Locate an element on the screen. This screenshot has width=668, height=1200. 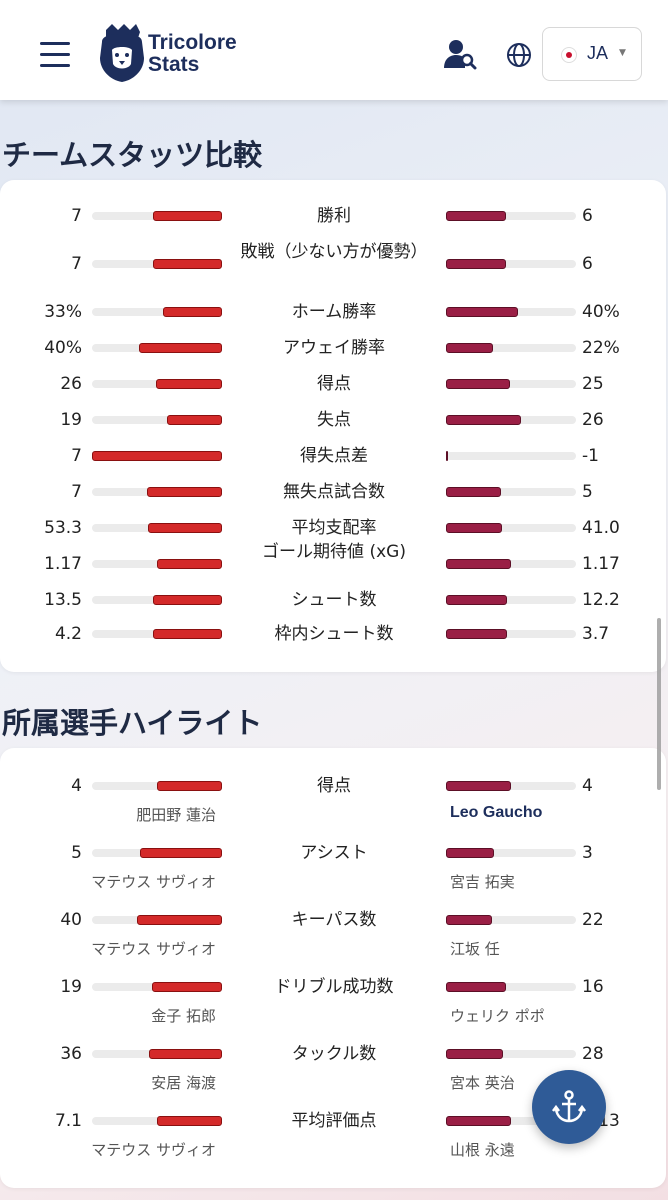
right-value: 6 is located at coordinates (587, 216).